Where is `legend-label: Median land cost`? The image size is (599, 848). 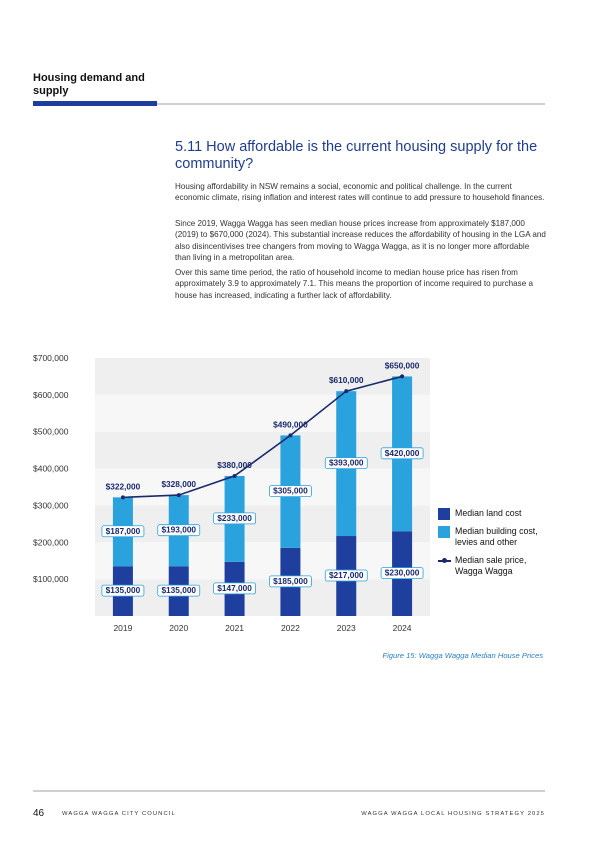
legend-label: Median land cost is located at coordinates (488, 513).